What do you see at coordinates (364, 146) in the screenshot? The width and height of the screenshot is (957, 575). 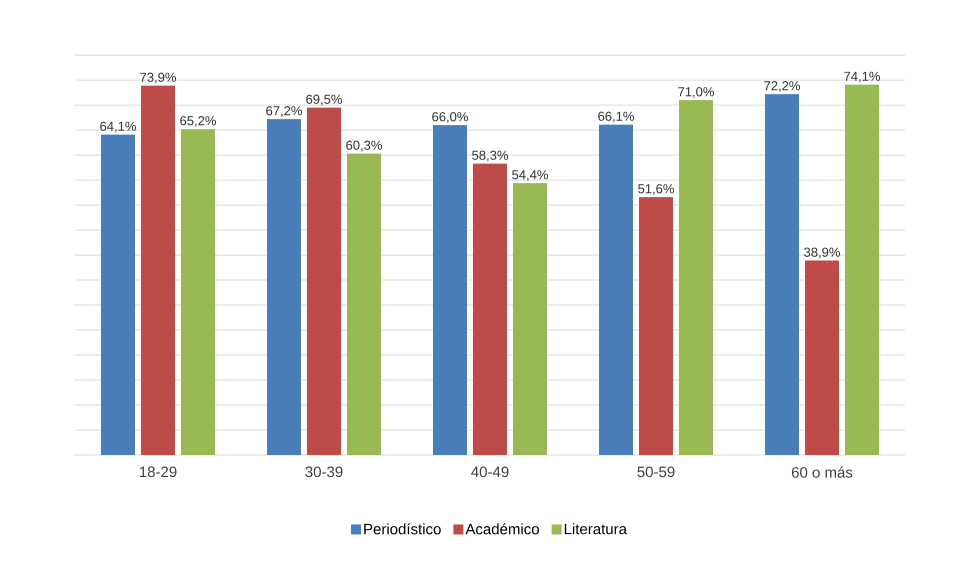 I see `data-label: 60,3%` at bounding box center [364, 146].